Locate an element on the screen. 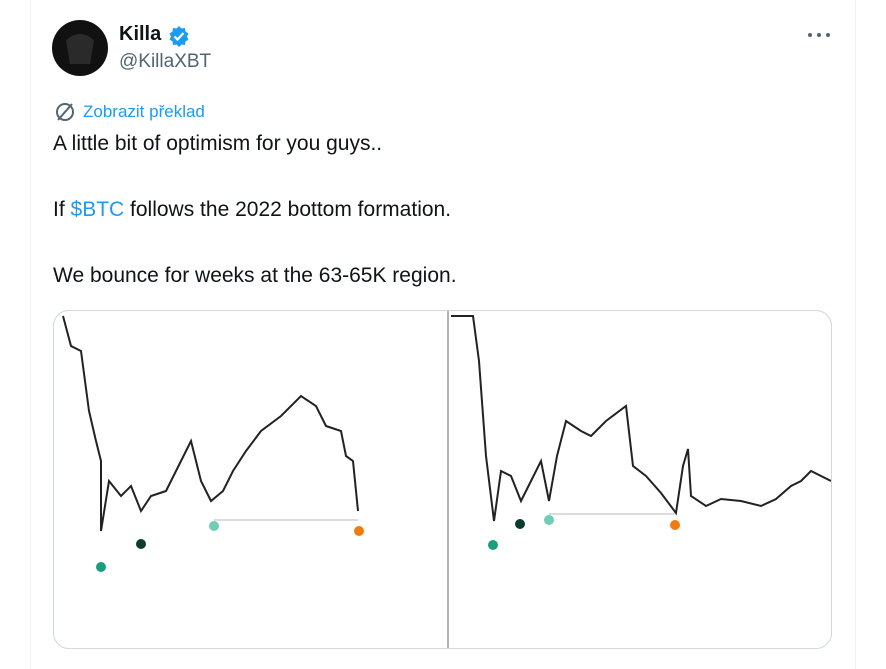 The width and height of the screenshot is (886, 669). translate-link: Zobrazit překlad is located at coordinates (144, 111).